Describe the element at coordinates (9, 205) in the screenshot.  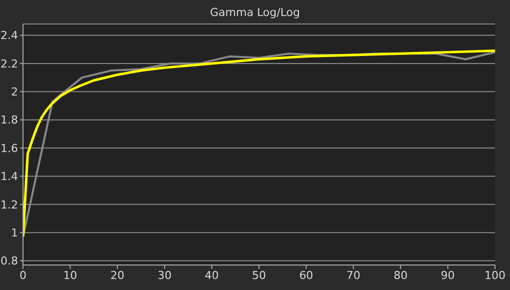
I see `y-tick-label: 1.2` at that location.